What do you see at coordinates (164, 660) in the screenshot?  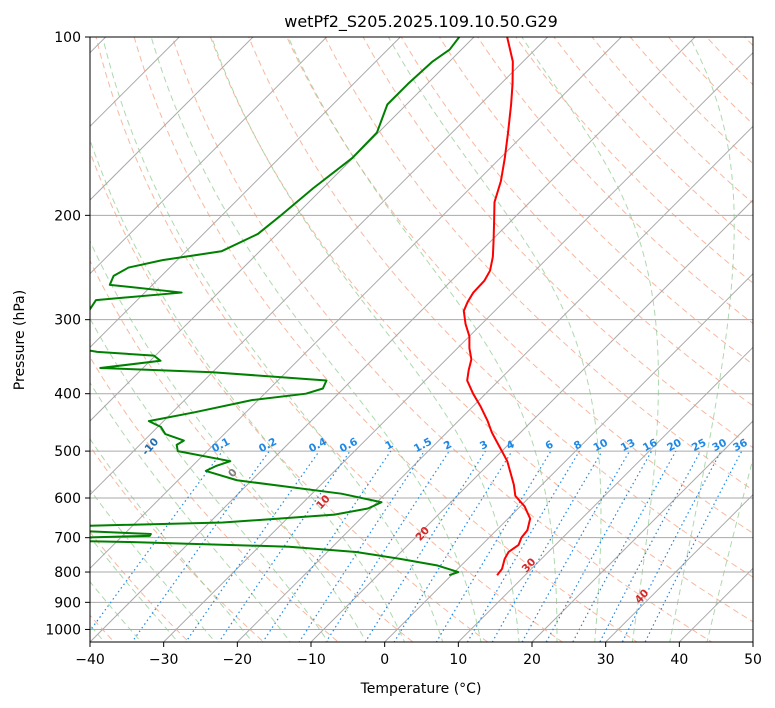 I see `x-tick-label: −30` at bounding box center [164, 660].